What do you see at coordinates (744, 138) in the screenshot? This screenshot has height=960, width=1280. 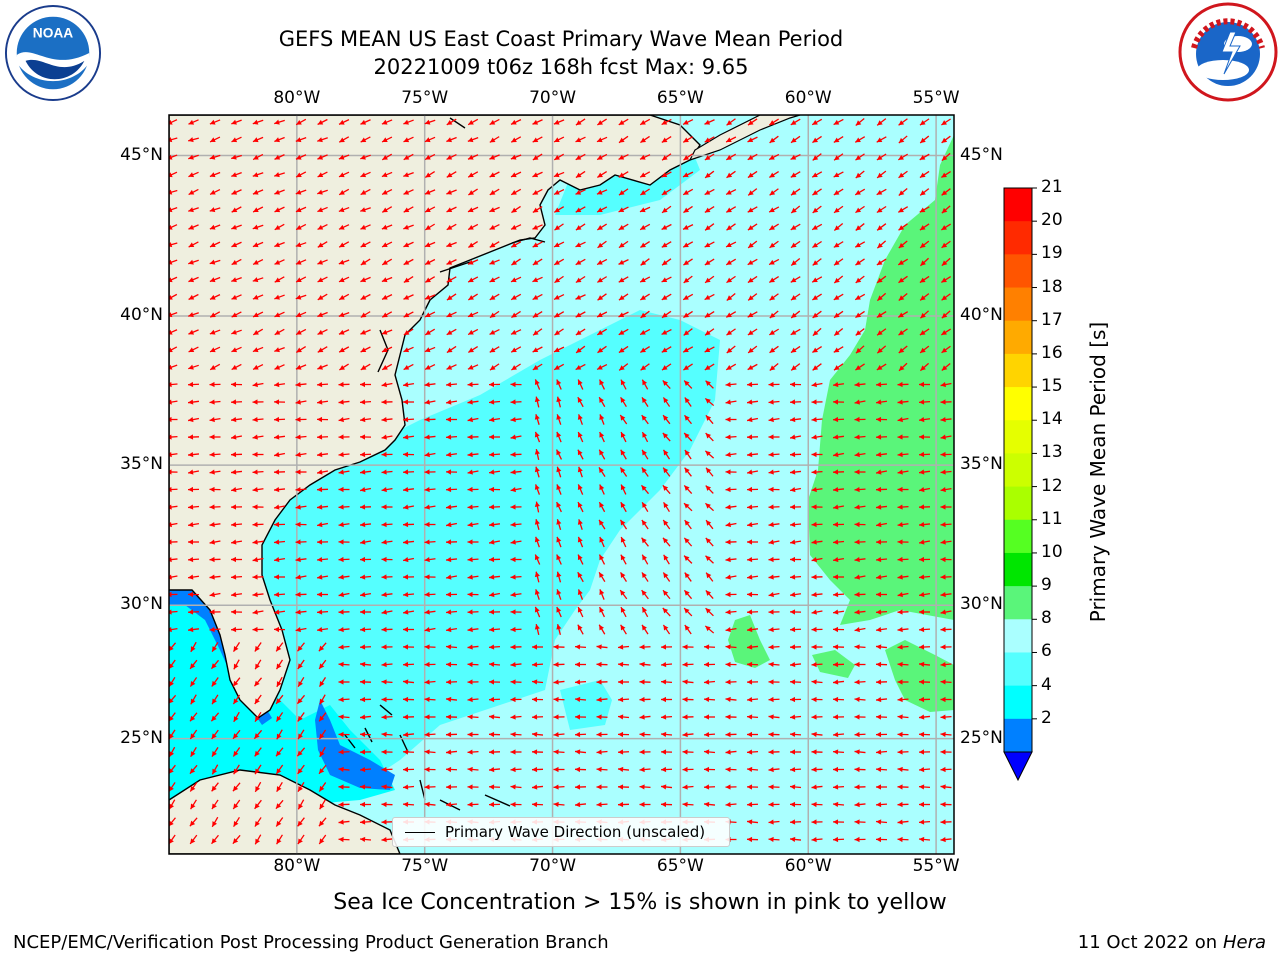 I see `land-nova-scotia` at bounding box center [744, 138].